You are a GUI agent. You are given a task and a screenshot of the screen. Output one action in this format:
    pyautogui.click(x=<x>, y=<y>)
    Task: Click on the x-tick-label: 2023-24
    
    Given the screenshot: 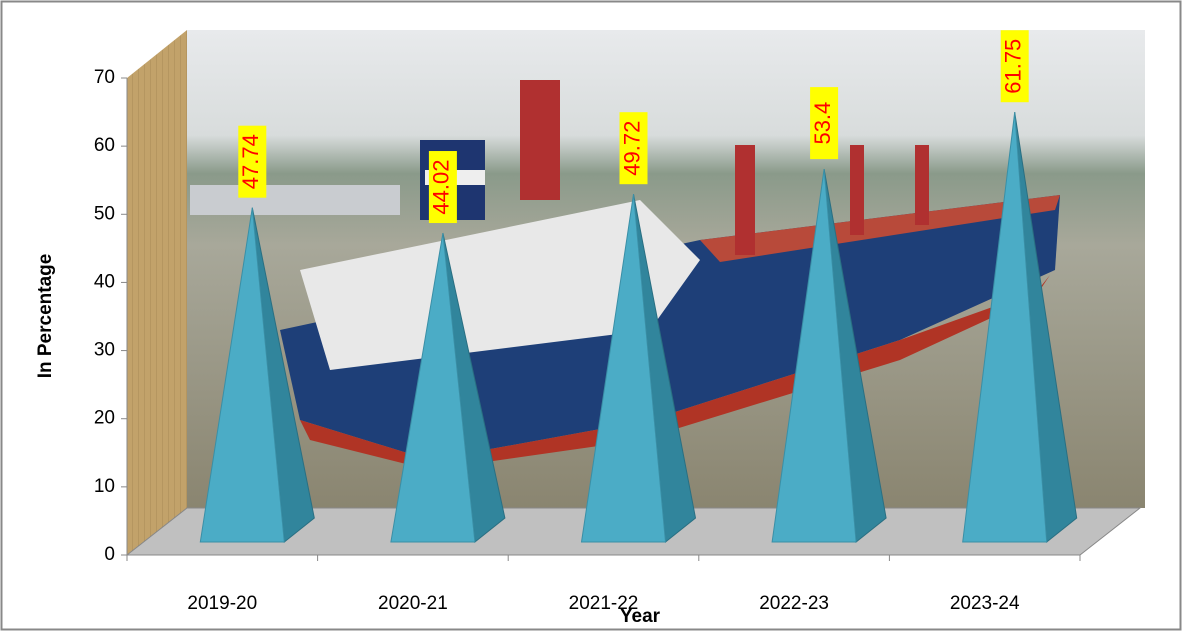 What is the action you would take?
    pyautogui.click(x=985, y=603)
    